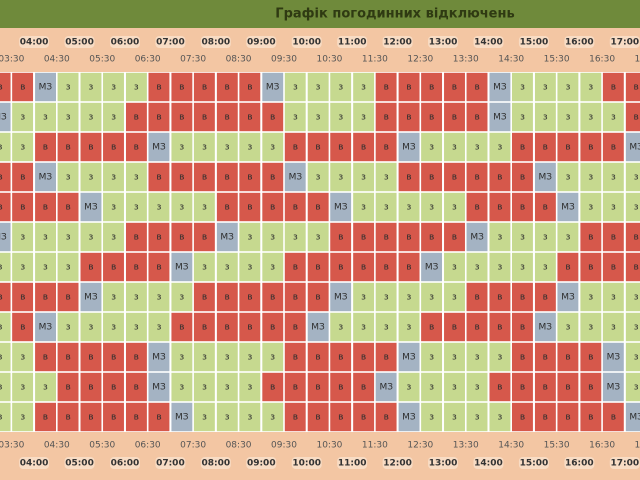 The height and width of the screenshot is (480, 640). Describe the element at coordinates (420, 60) in the screenshot. I see `half-hour-label: 12:30` at that location.